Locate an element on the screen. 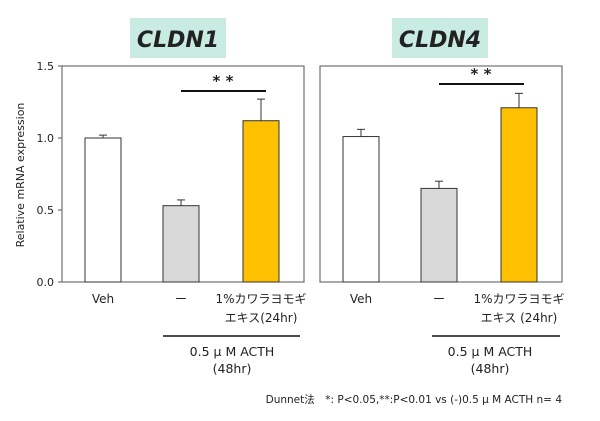  cldn4-category-label-1: ー is located at coordinates (439, 299).